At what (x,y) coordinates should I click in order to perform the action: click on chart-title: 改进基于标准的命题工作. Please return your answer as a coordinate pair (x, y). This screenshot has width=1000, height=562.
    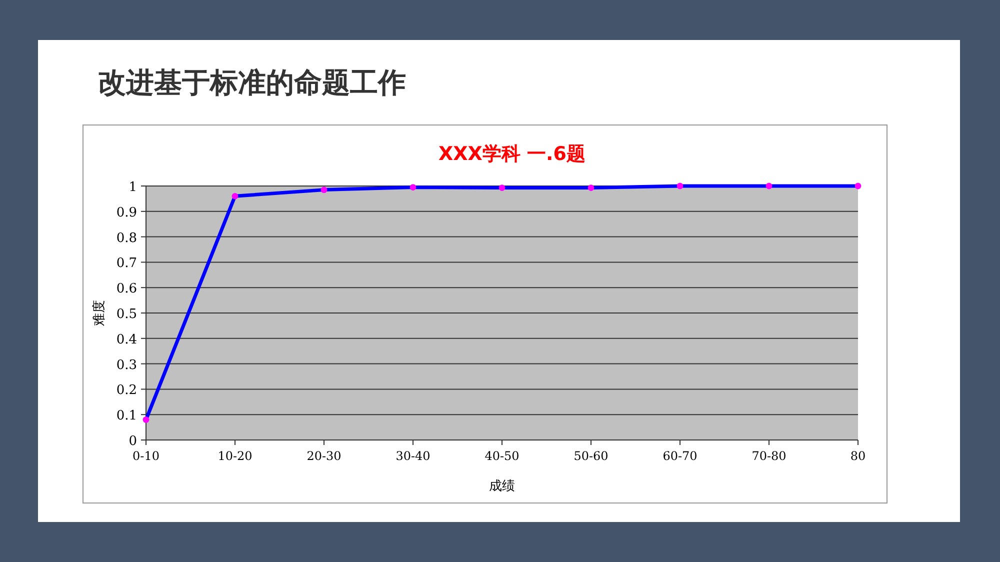
    Looking at the image, I should click on (252, 82).